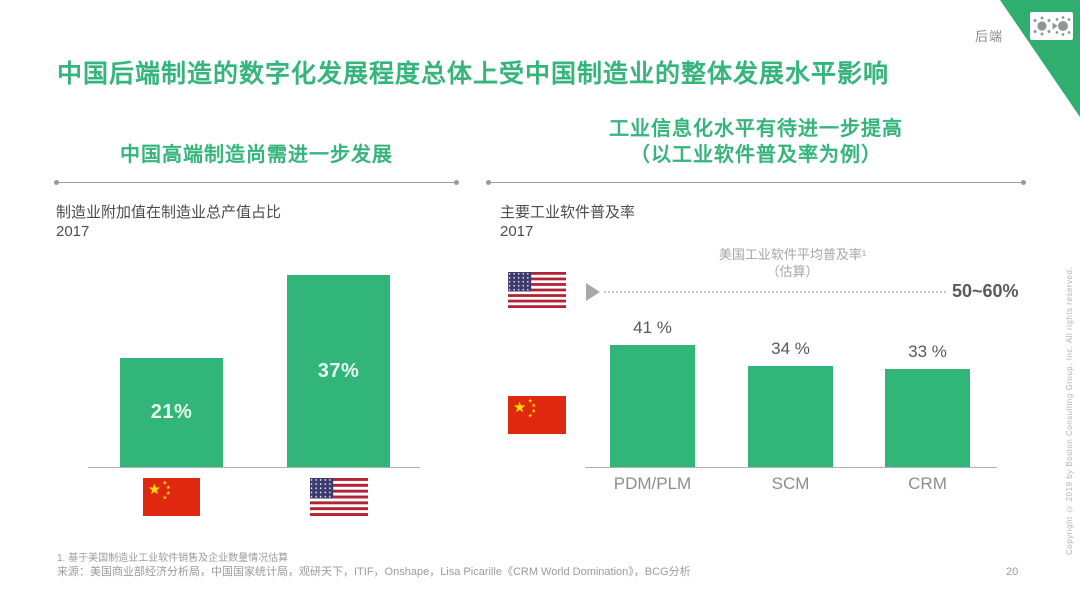 Image resolution: width=1080 pixels, height=608 pixels. Describe the element at coordinates (537, 290) in the screenshot. I see `us-flag-benchmark-icon` at that location.